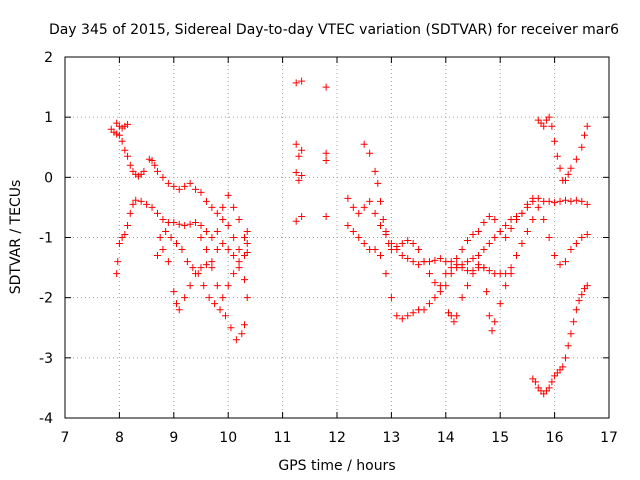  I want to click on y-tick-label: 2, so click(48, 58).